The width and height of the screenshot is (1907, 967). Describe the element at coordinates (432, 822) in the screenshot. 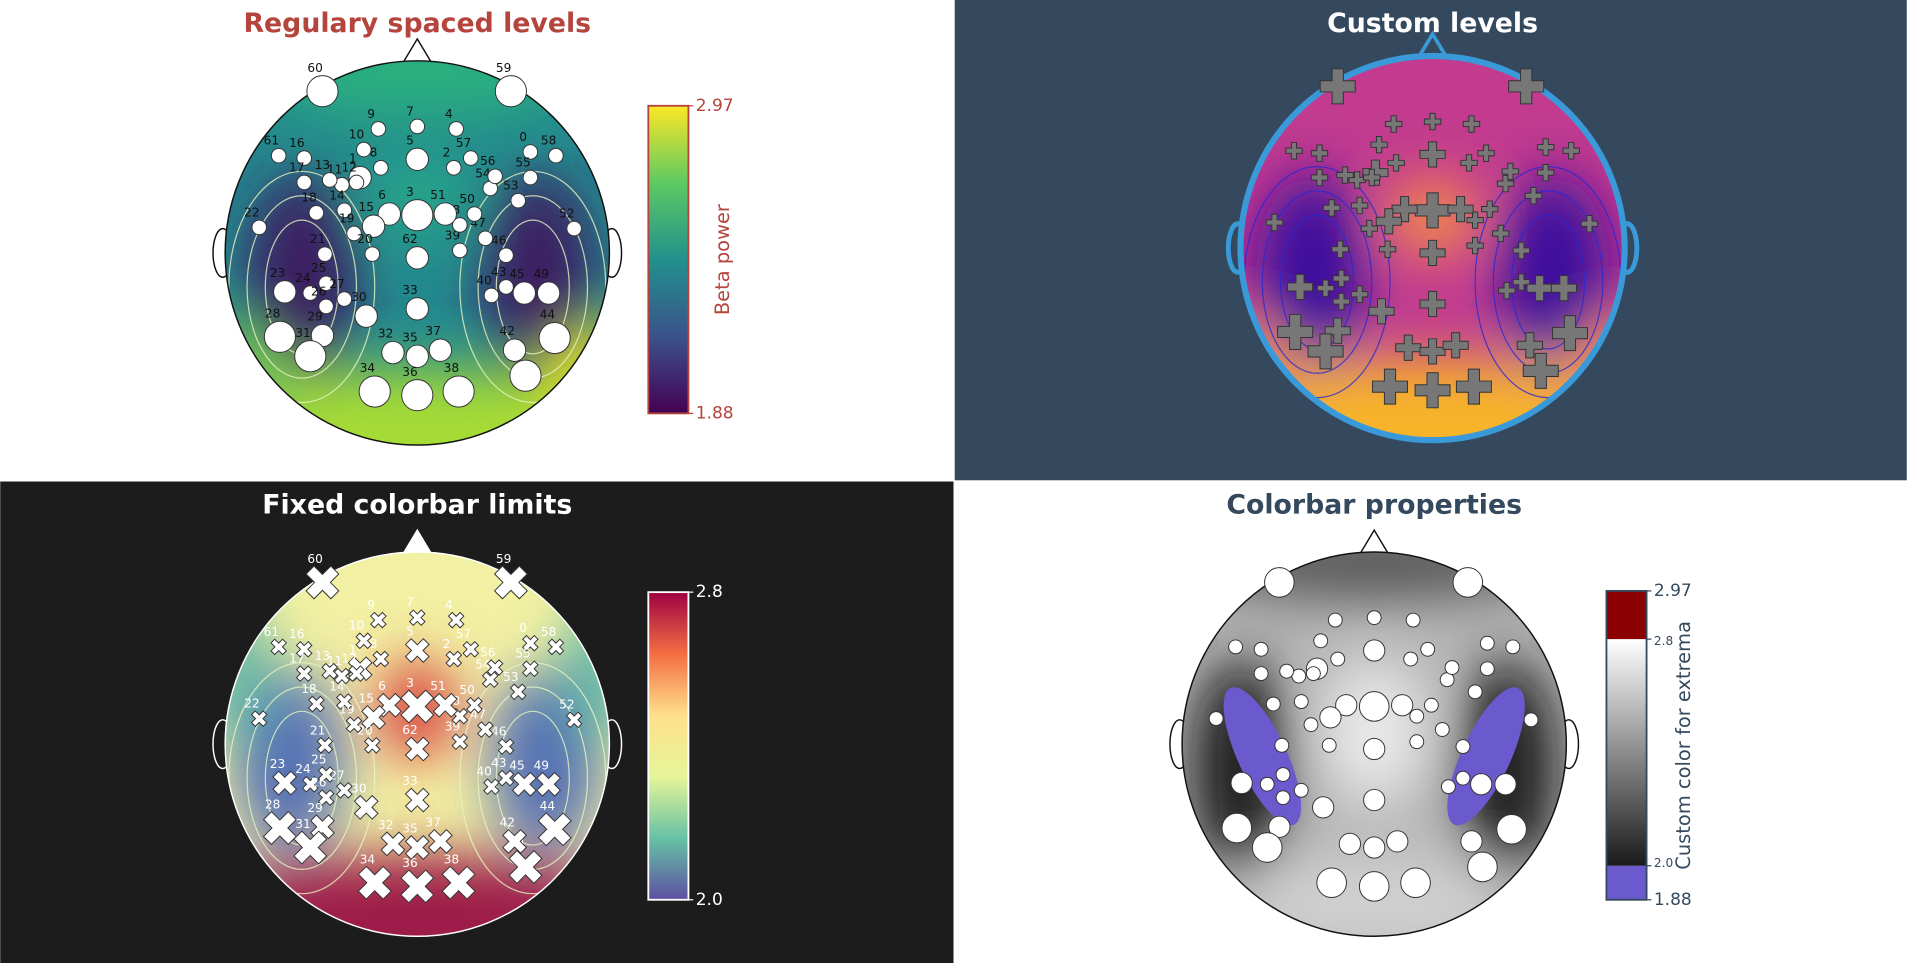

I see `electrode-label: 37` at that location.